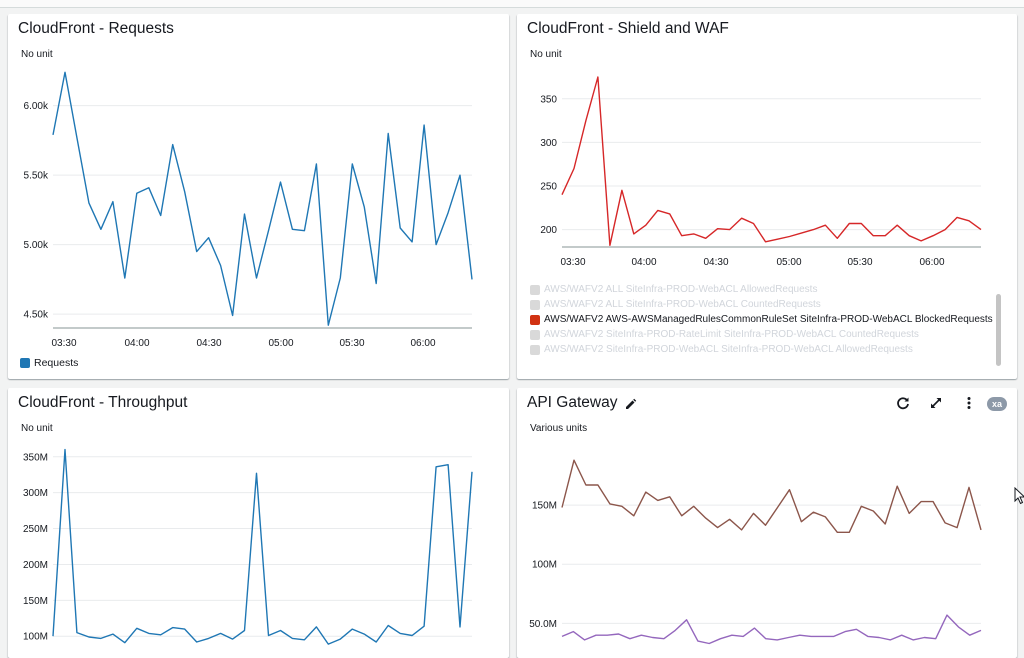 This screenshot has width=1024, height=658. What do you see at coordinates (35, 493) in the screenshot?
I see `y-tick-label: 300M` at bounding box center [35, 493].